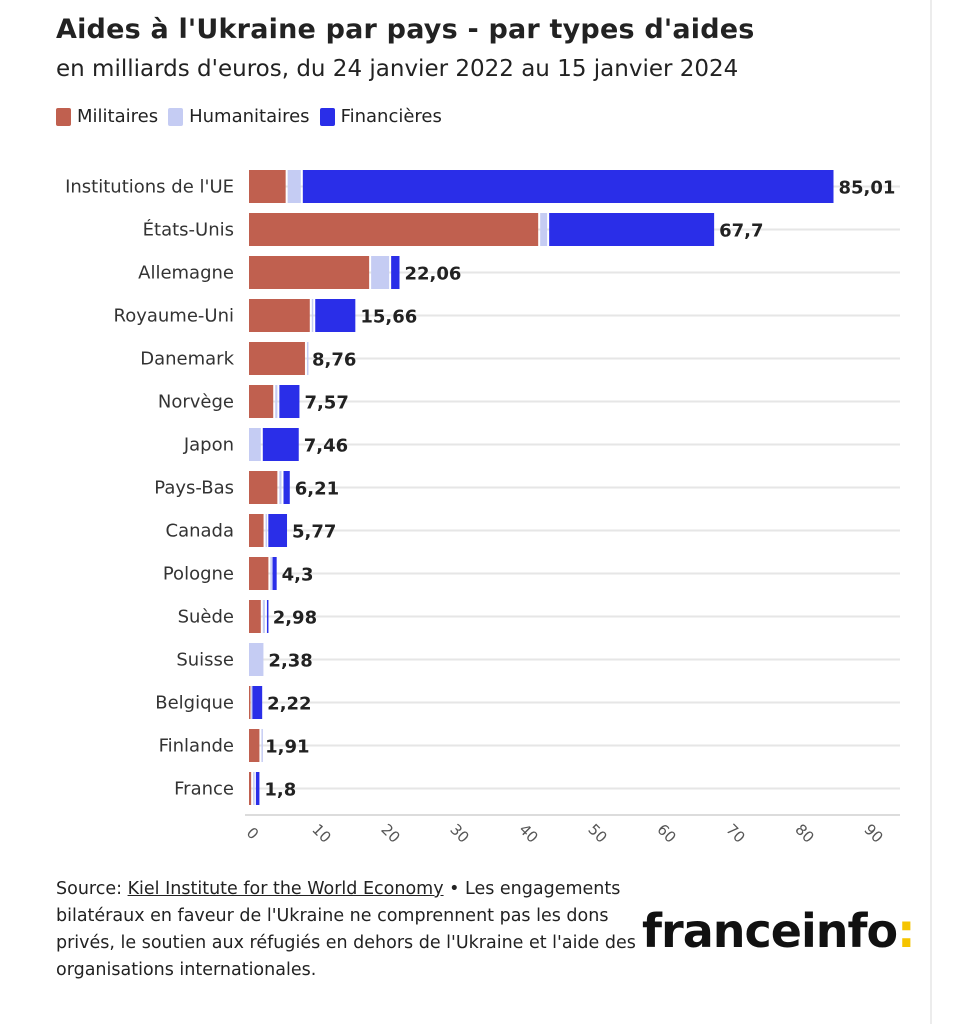  I want to click on legend-item-humanitaires: Humanitaires, so click(239, 116).